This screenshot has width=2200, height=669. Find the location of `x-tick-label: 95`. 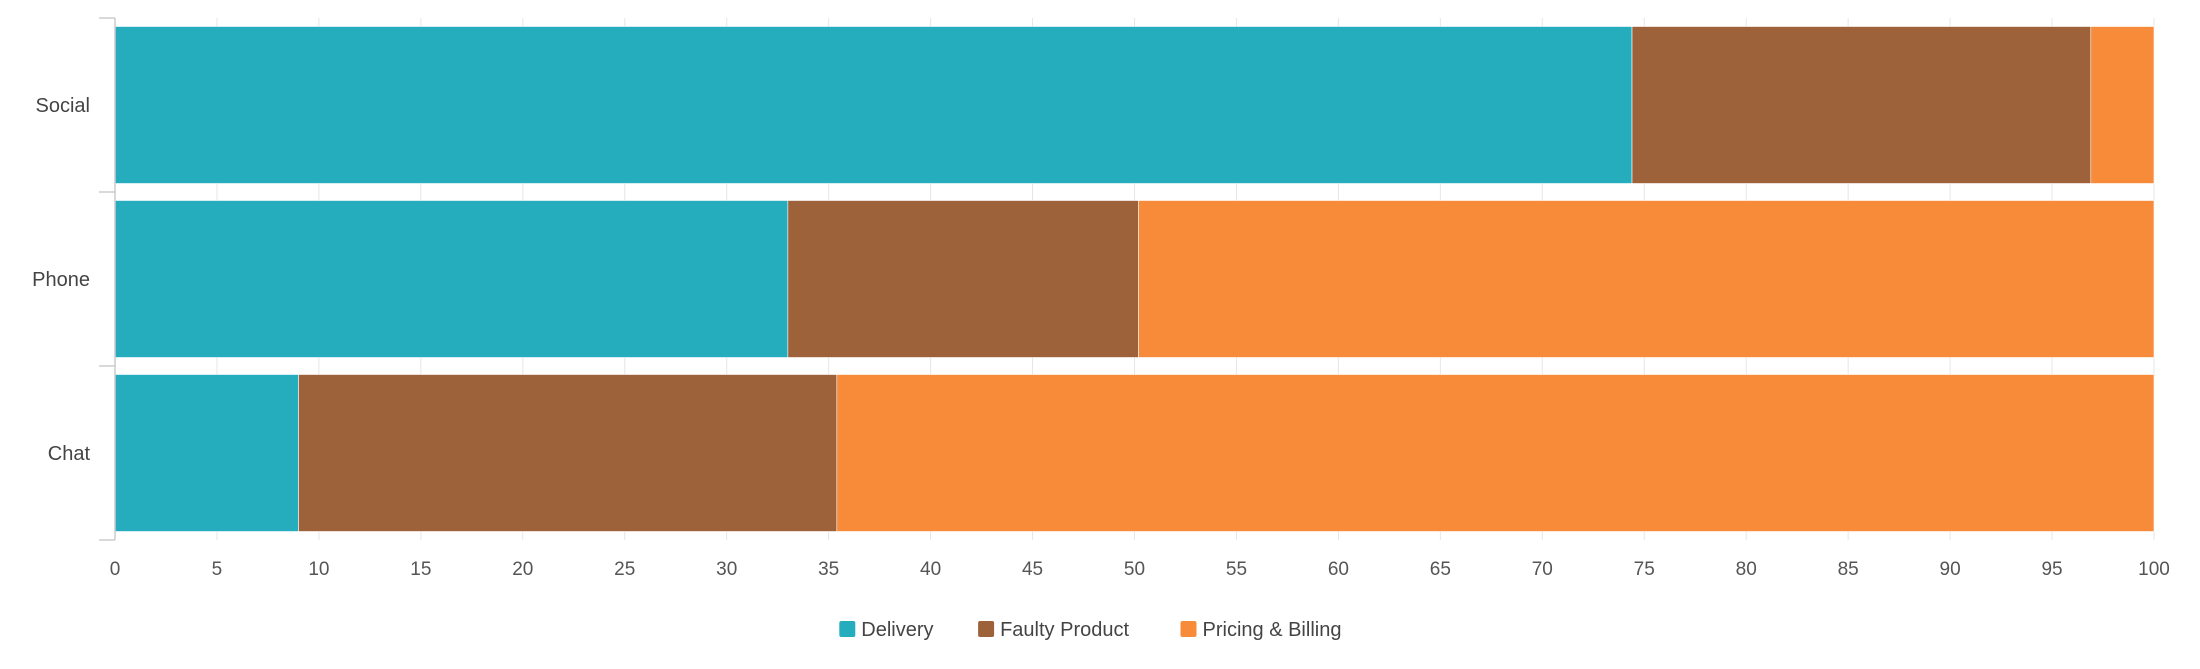

x-tick-label: 95 is located at coordinates (2051, 569).